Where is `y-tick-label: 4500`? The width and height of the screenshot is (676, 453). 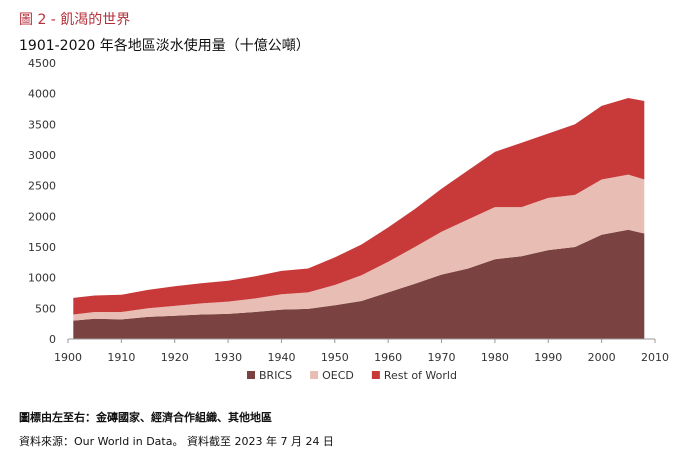 y-tick-label: 4500 is located at coordinates (42, 63).